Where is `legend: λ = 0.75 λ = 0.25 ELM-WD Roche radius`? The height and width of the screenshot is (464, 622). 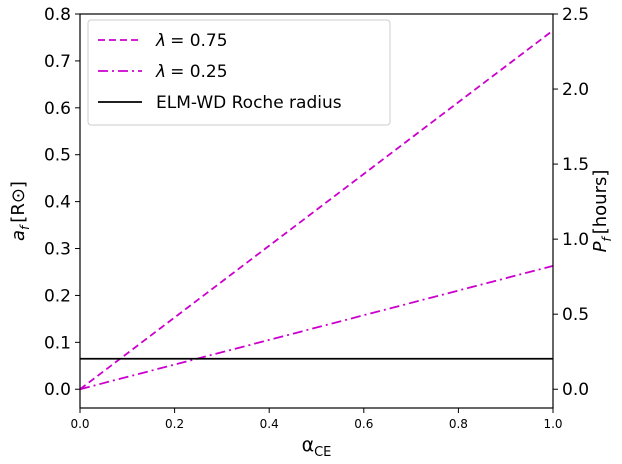
legend: λ = 0.75 λ = 0.25 ELM-WD Roche radius is located at coordinates (239, 72).